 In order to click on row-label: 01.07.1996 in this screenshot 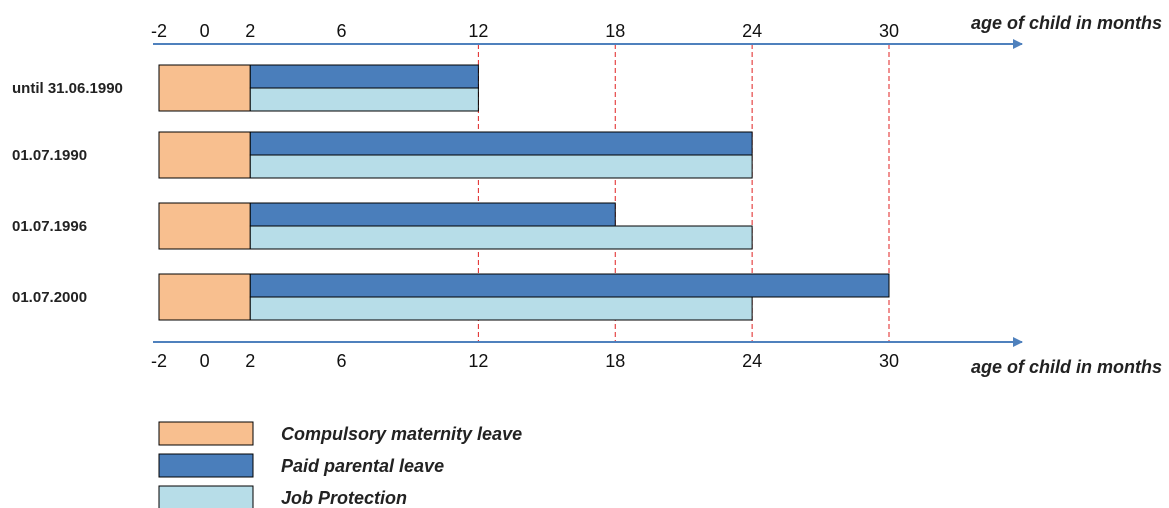, I will do `click(49, 226)`.